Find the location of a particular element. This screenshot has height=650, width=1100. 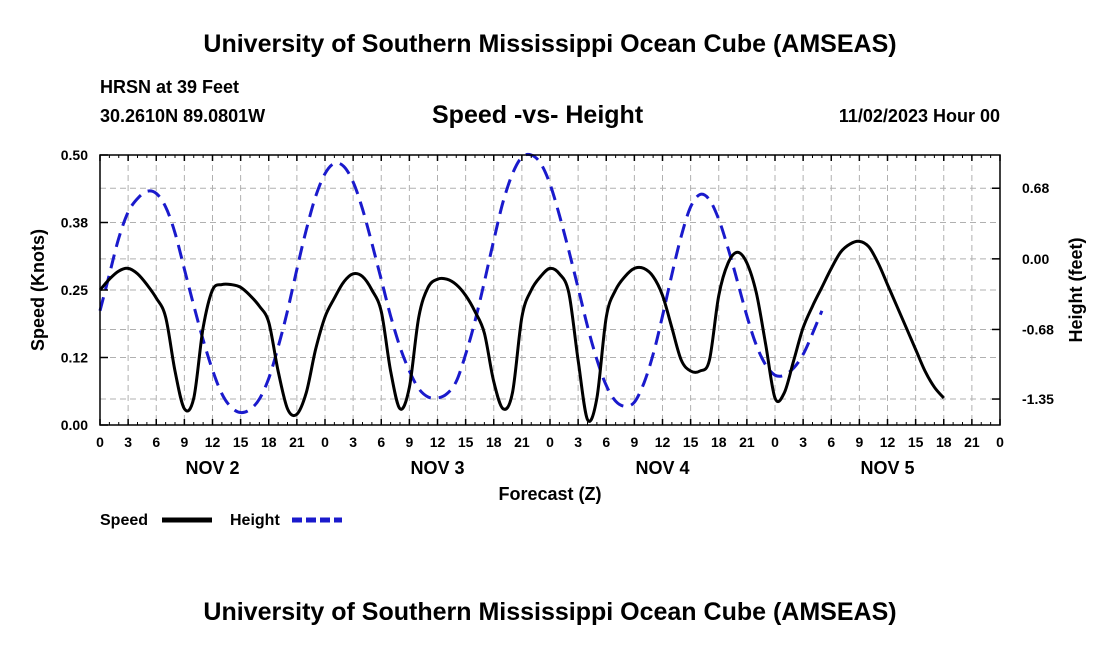

day-label: NOV 2 is located at coordinates (212, 468).